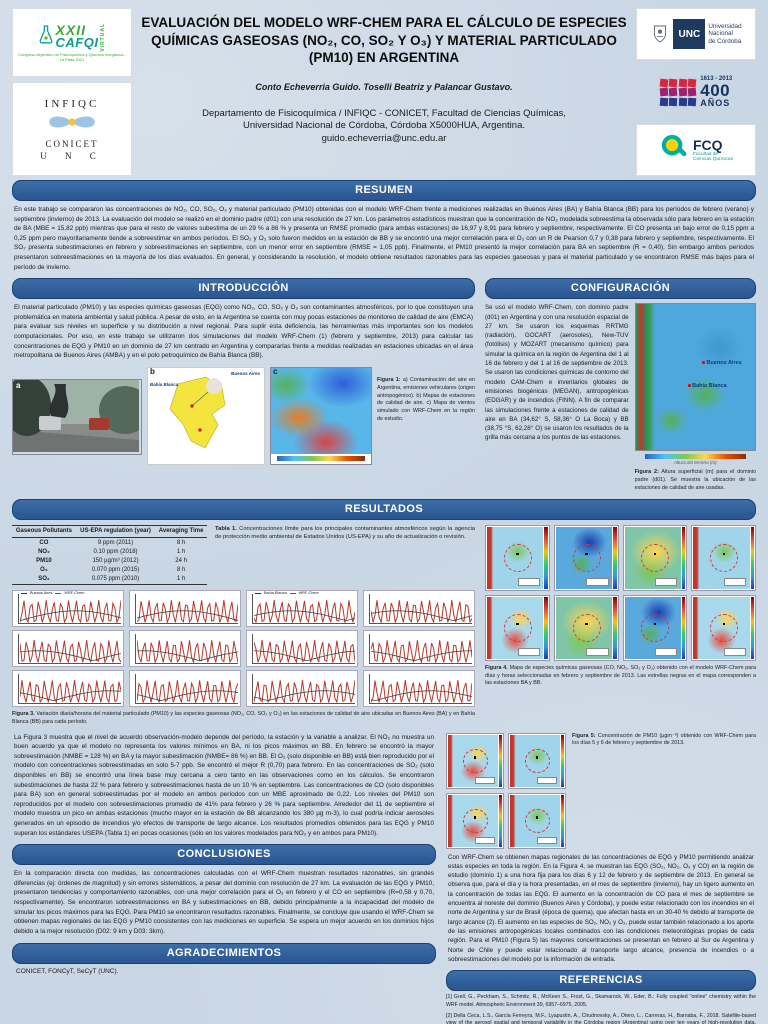  What do you see at coordinates (67, 971) in the screenshot?
I see `agradecimientos-text: CONICET, FONCyT, SeCyT (UNC).` at bounding box center [67, 971].